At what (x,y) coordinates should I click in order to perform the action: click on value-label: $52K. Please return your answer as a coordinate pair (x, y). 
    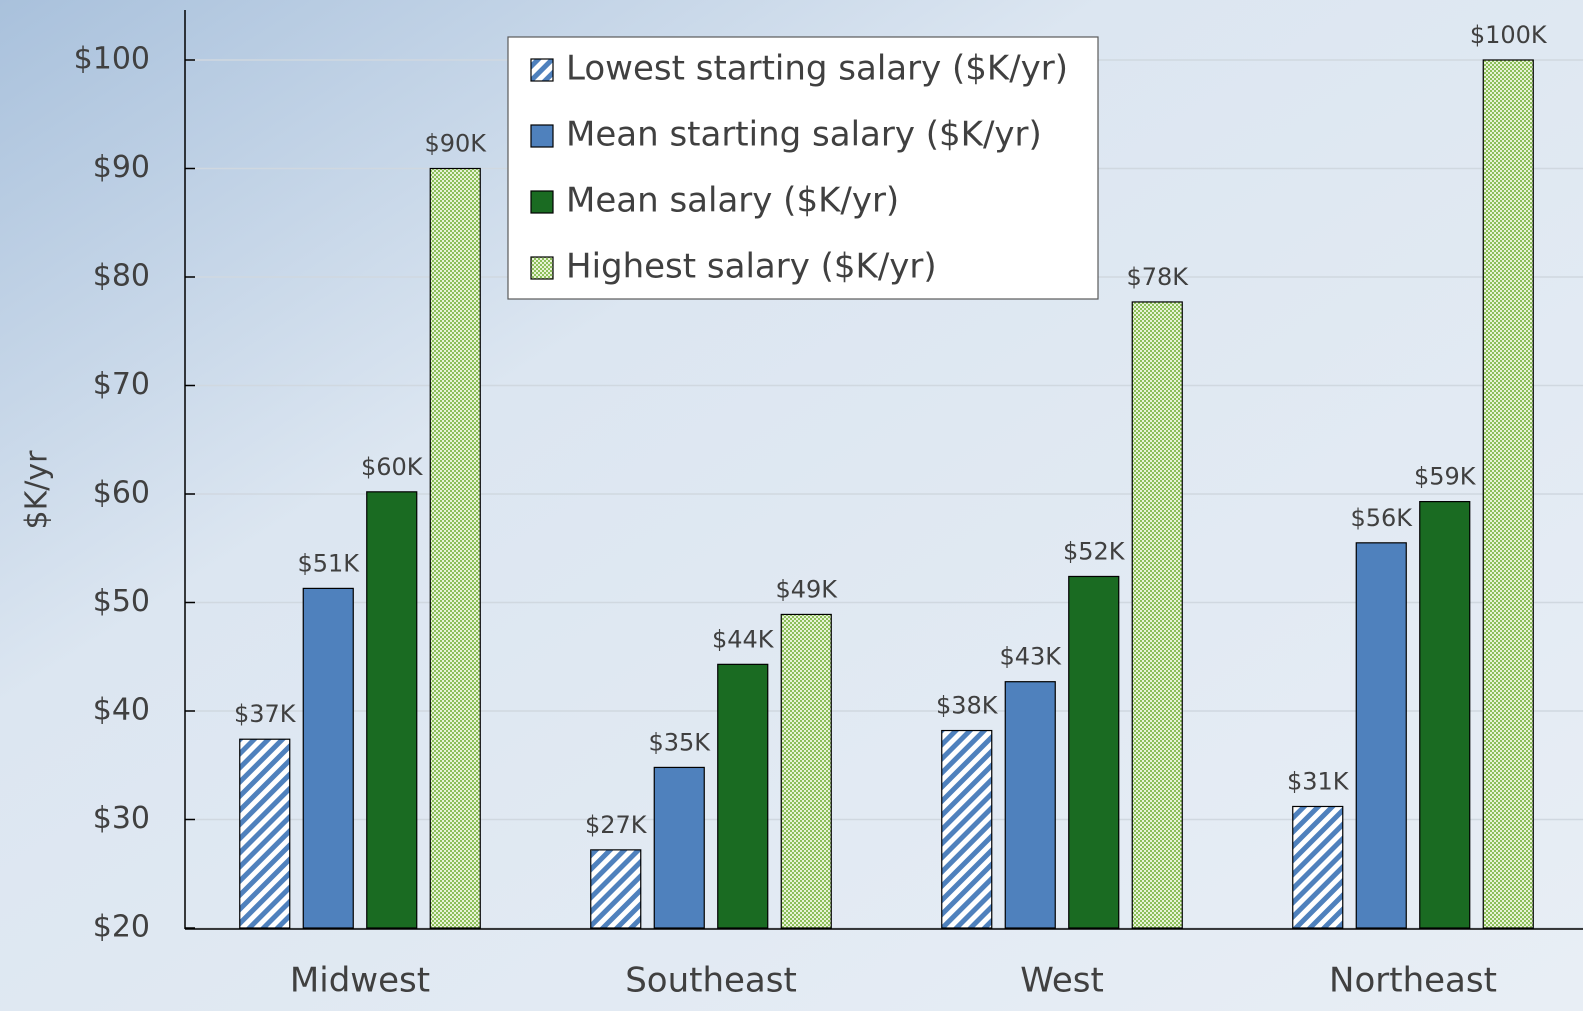
    Looking at the image, I should click on (1094, 551).